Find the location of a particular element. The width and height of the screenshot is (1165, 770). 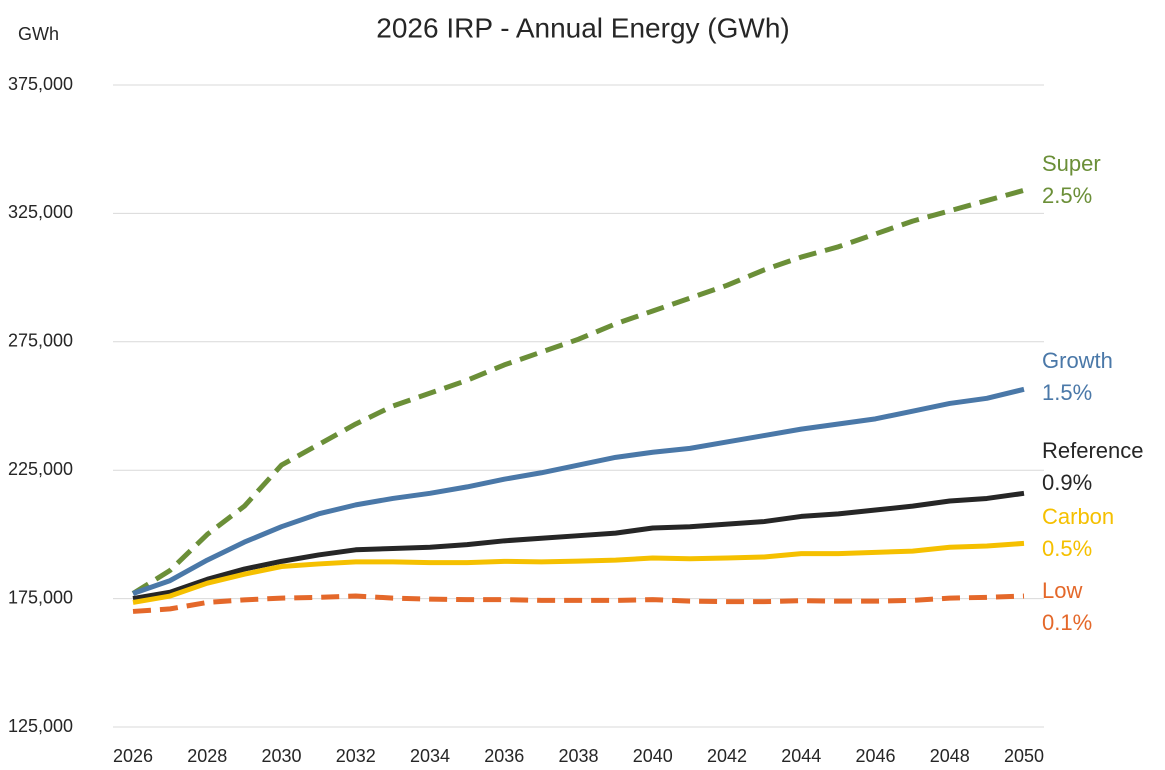

x-tick-label: 2044 is located at coordinates (801, 756).